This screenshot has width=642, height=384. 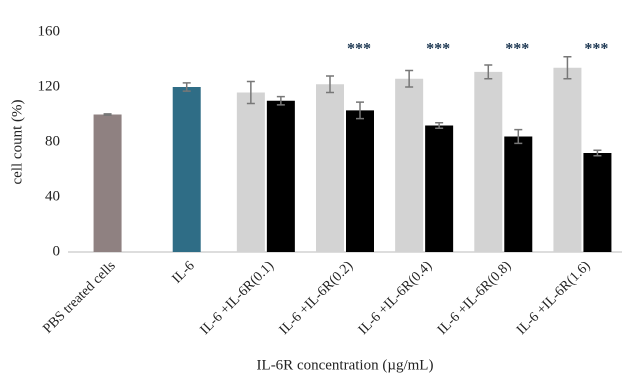 I want to click on x-axis-title: IL-6R concentration (µg/mL), so click(x=345, y=365).